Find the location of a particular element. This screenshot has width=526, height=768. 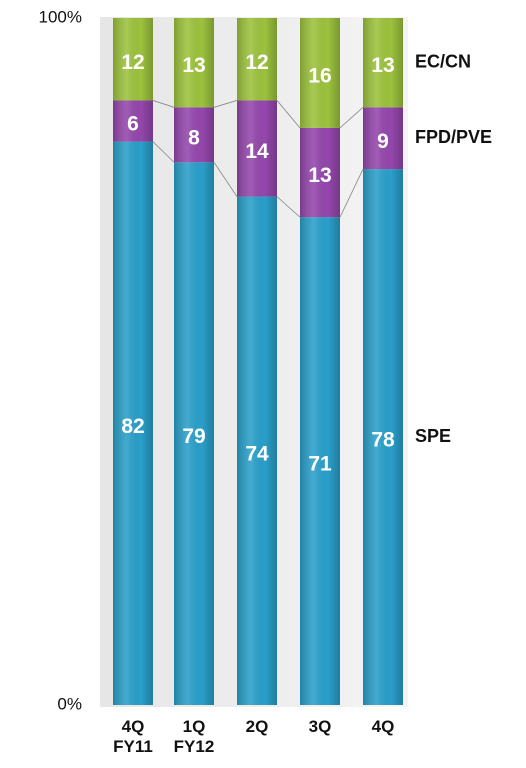

x-tick-label: 3Q is located at coordinates (320, 726).